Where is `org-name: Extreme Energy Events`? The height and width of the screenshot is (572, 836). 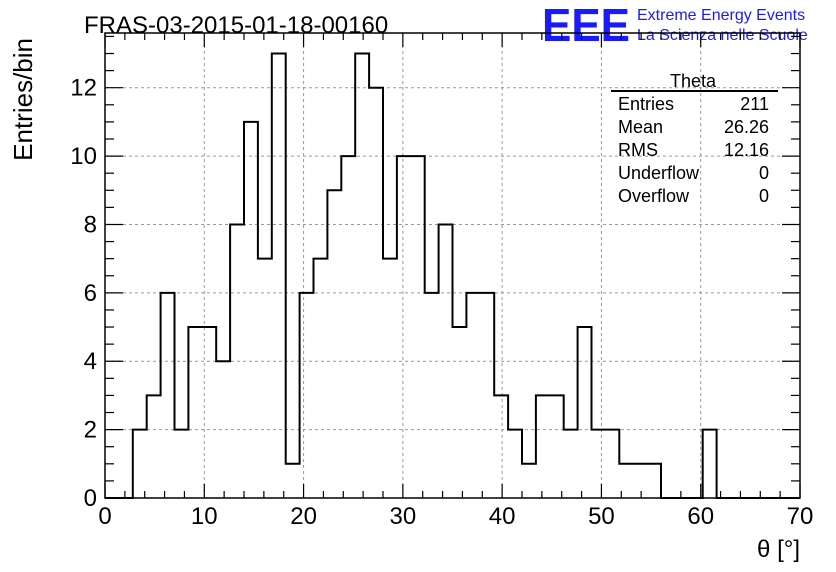 org-name: Extreme Energy Events is located at coordinates (721, 15).